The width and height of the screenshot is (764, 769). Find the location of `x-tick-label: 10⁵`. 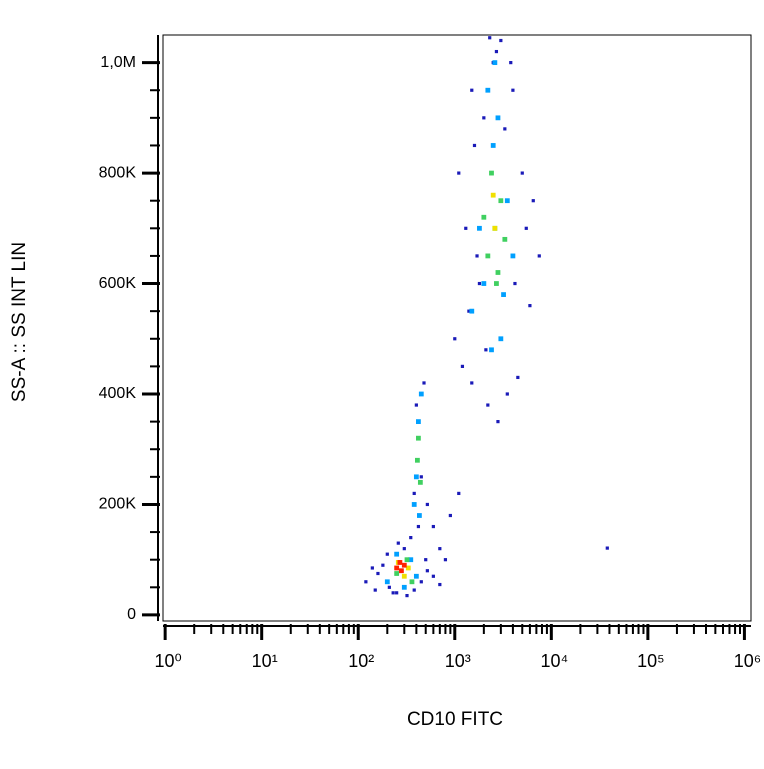

x-tick-label: 10⁵ is located at coordinates (650, 661).